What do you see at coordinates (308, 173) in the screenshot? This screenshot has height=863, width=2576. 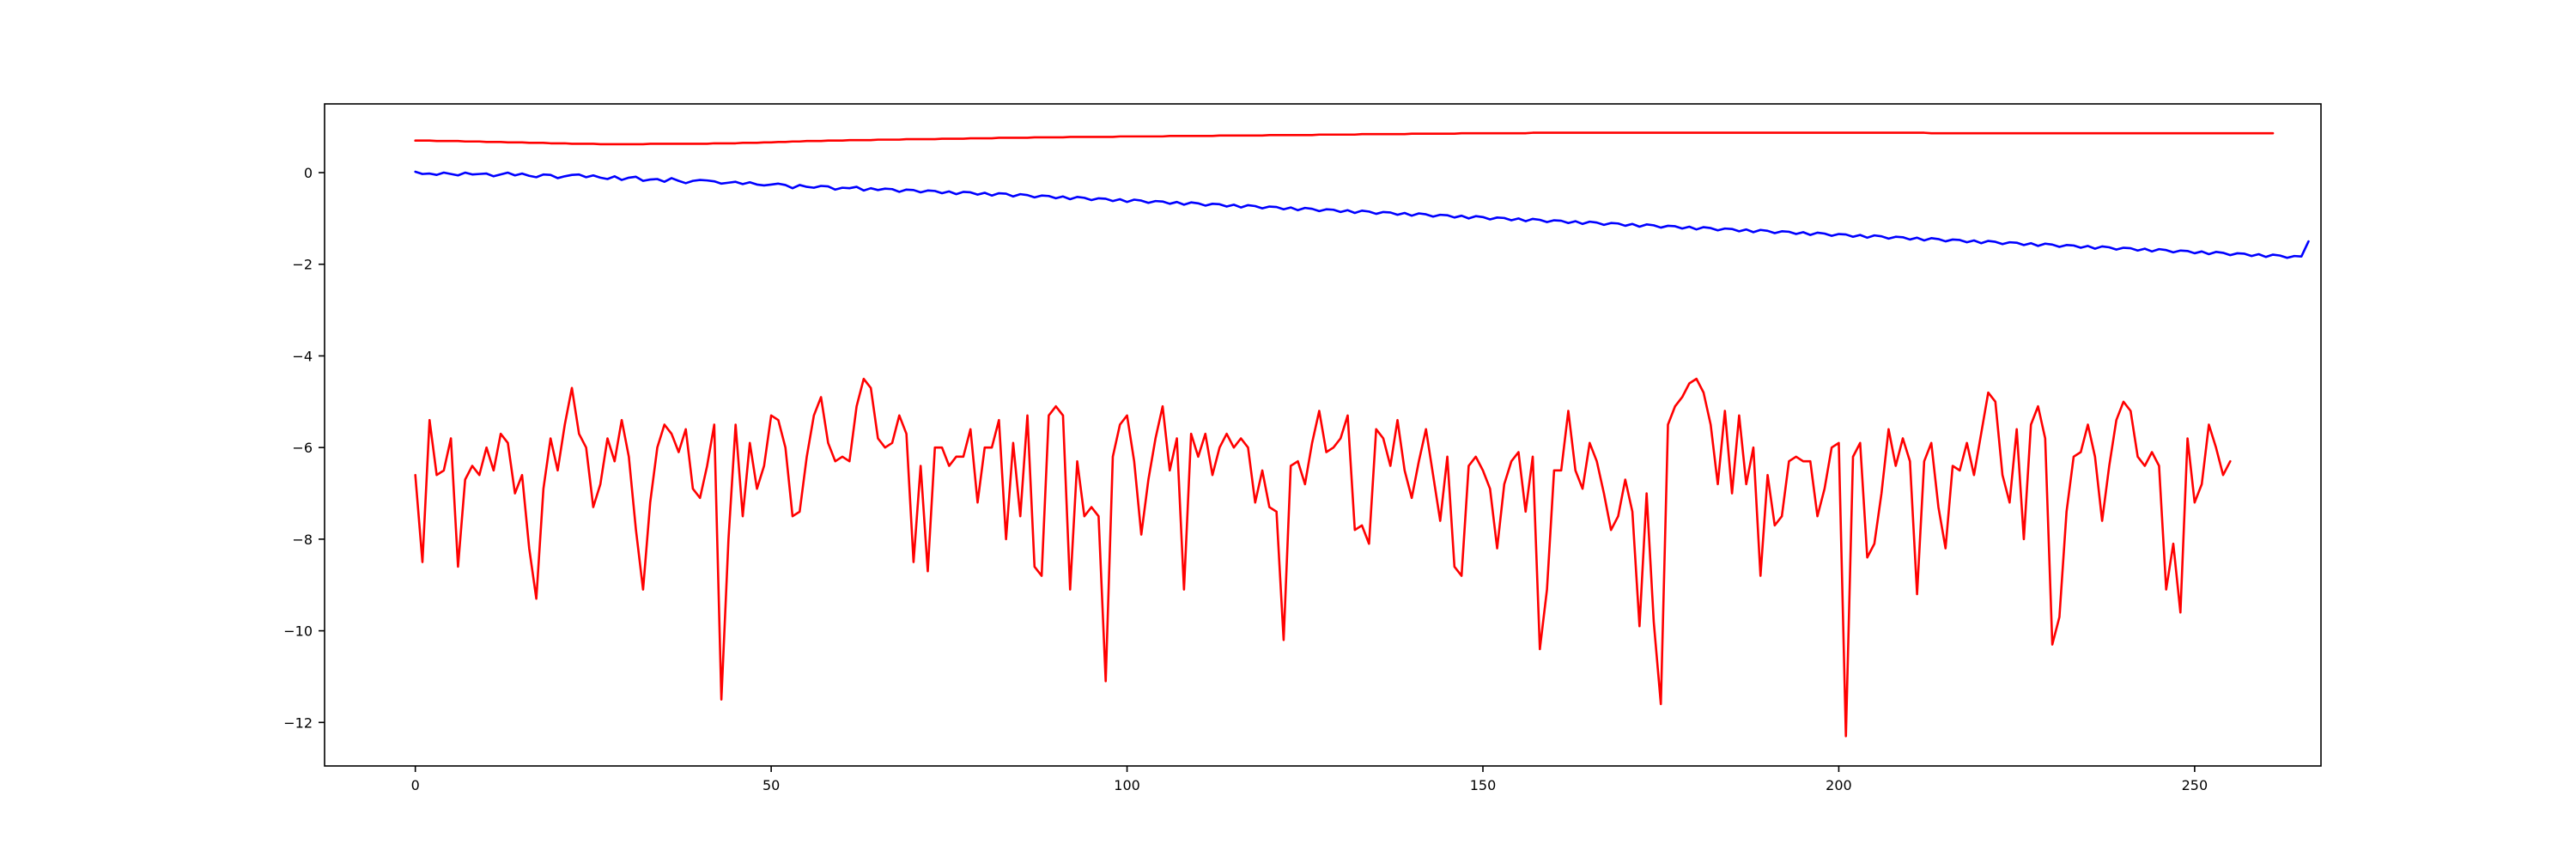 I see `y-tick-label: 0` at bounding box center [308, 173].